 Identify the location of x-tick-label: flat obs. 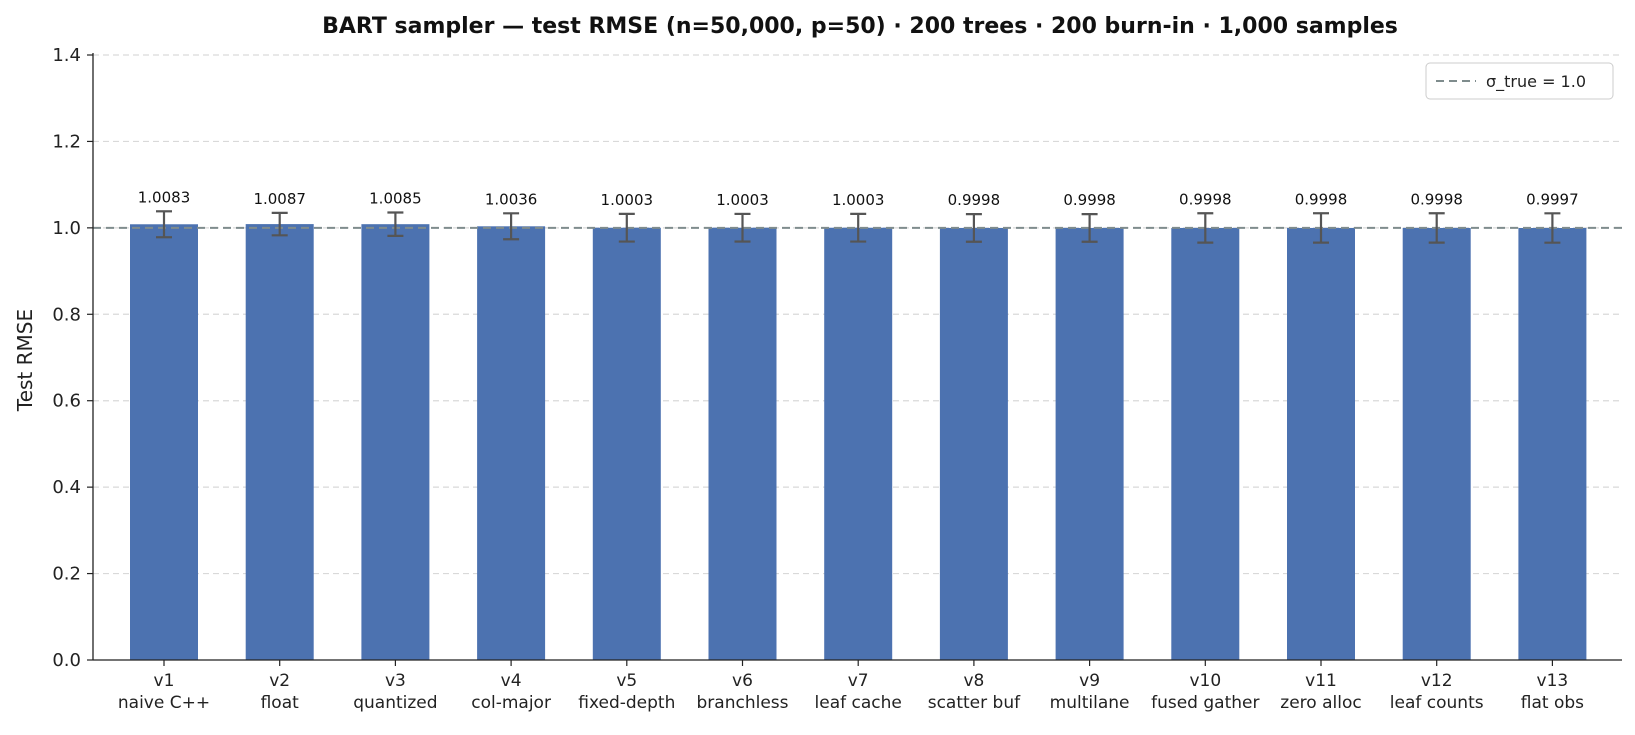
(1552, 703).